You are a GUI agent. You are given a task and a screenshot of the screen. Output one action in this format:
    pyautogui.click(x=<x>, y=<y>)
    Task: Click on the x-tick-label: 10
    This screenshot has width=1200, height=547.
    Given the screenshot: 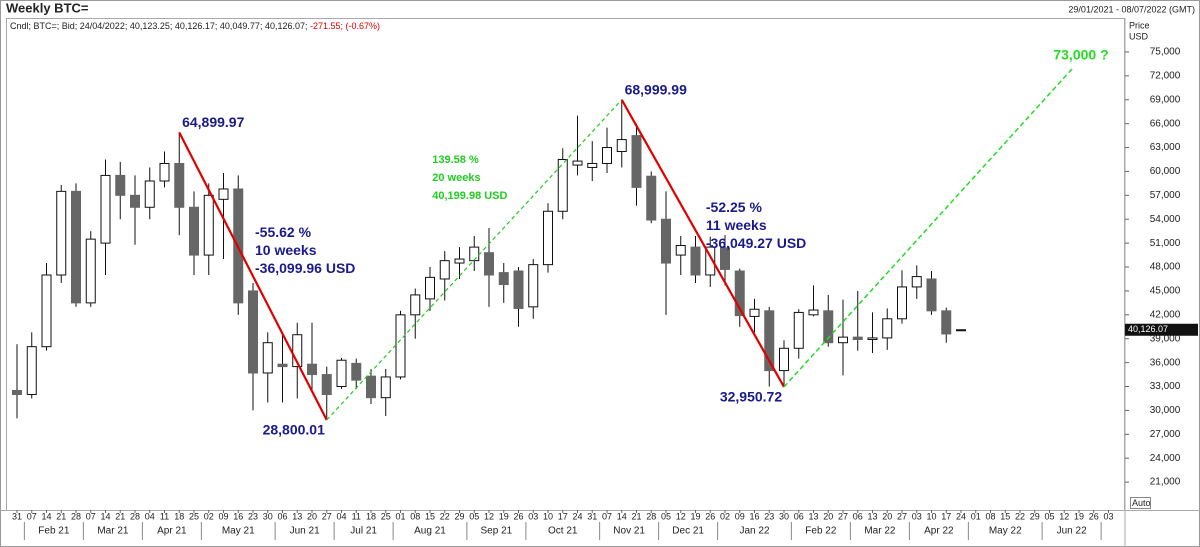 What is the action you would take?
    pyautogui.click(x=548, y=516)
    